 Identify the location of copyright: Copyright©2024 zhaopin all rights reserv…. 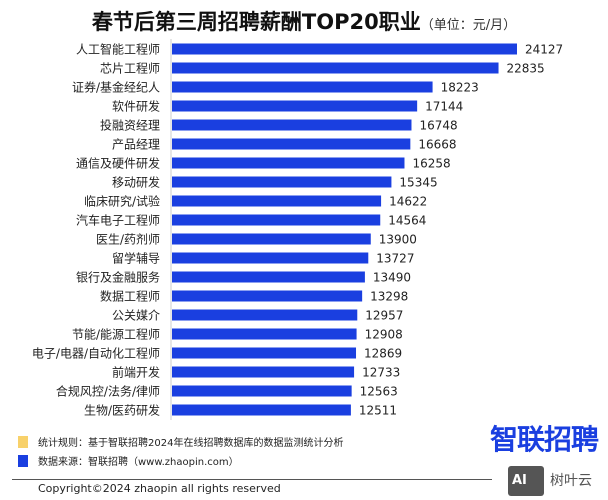
(159, 488).